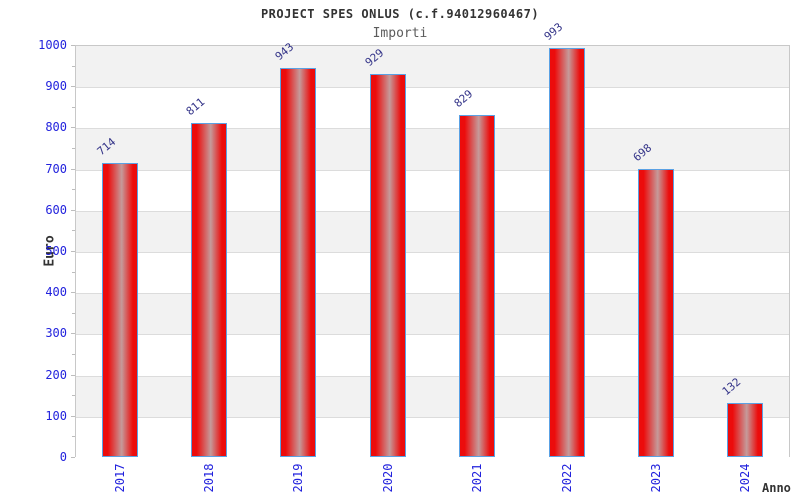 Image resolution: width=800 pixels, height=500 pixels. I want to click on x-tick-label-2022: 2022, so click(566, 478).